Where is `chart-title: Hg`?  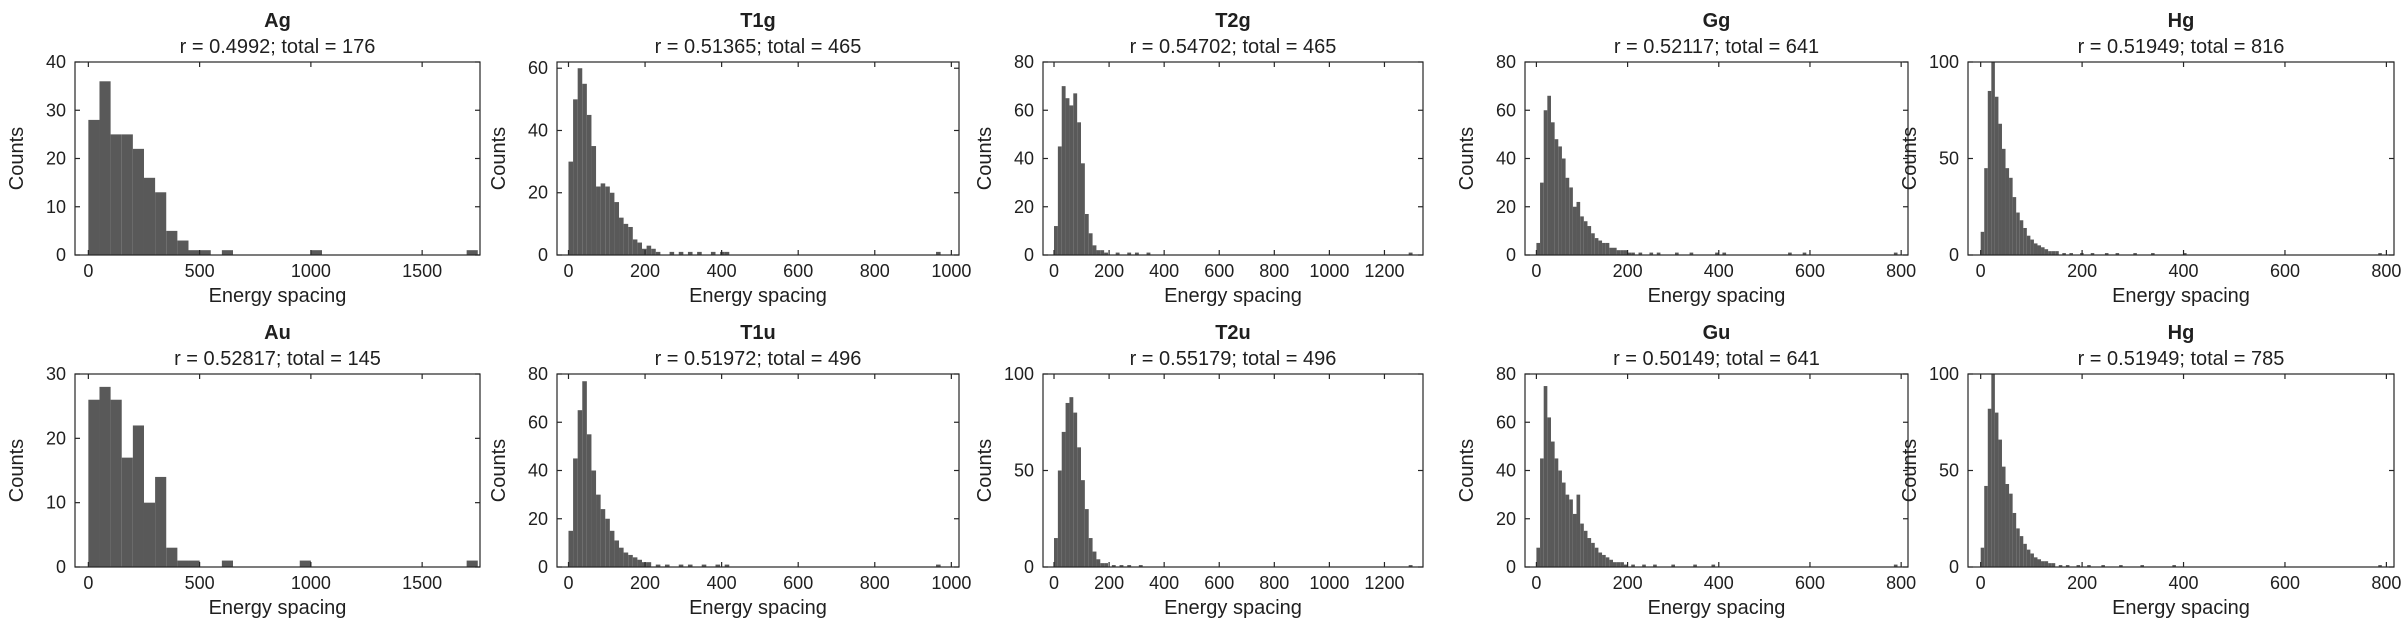
chart-title: Hg is located at coordinates (2181, 21).